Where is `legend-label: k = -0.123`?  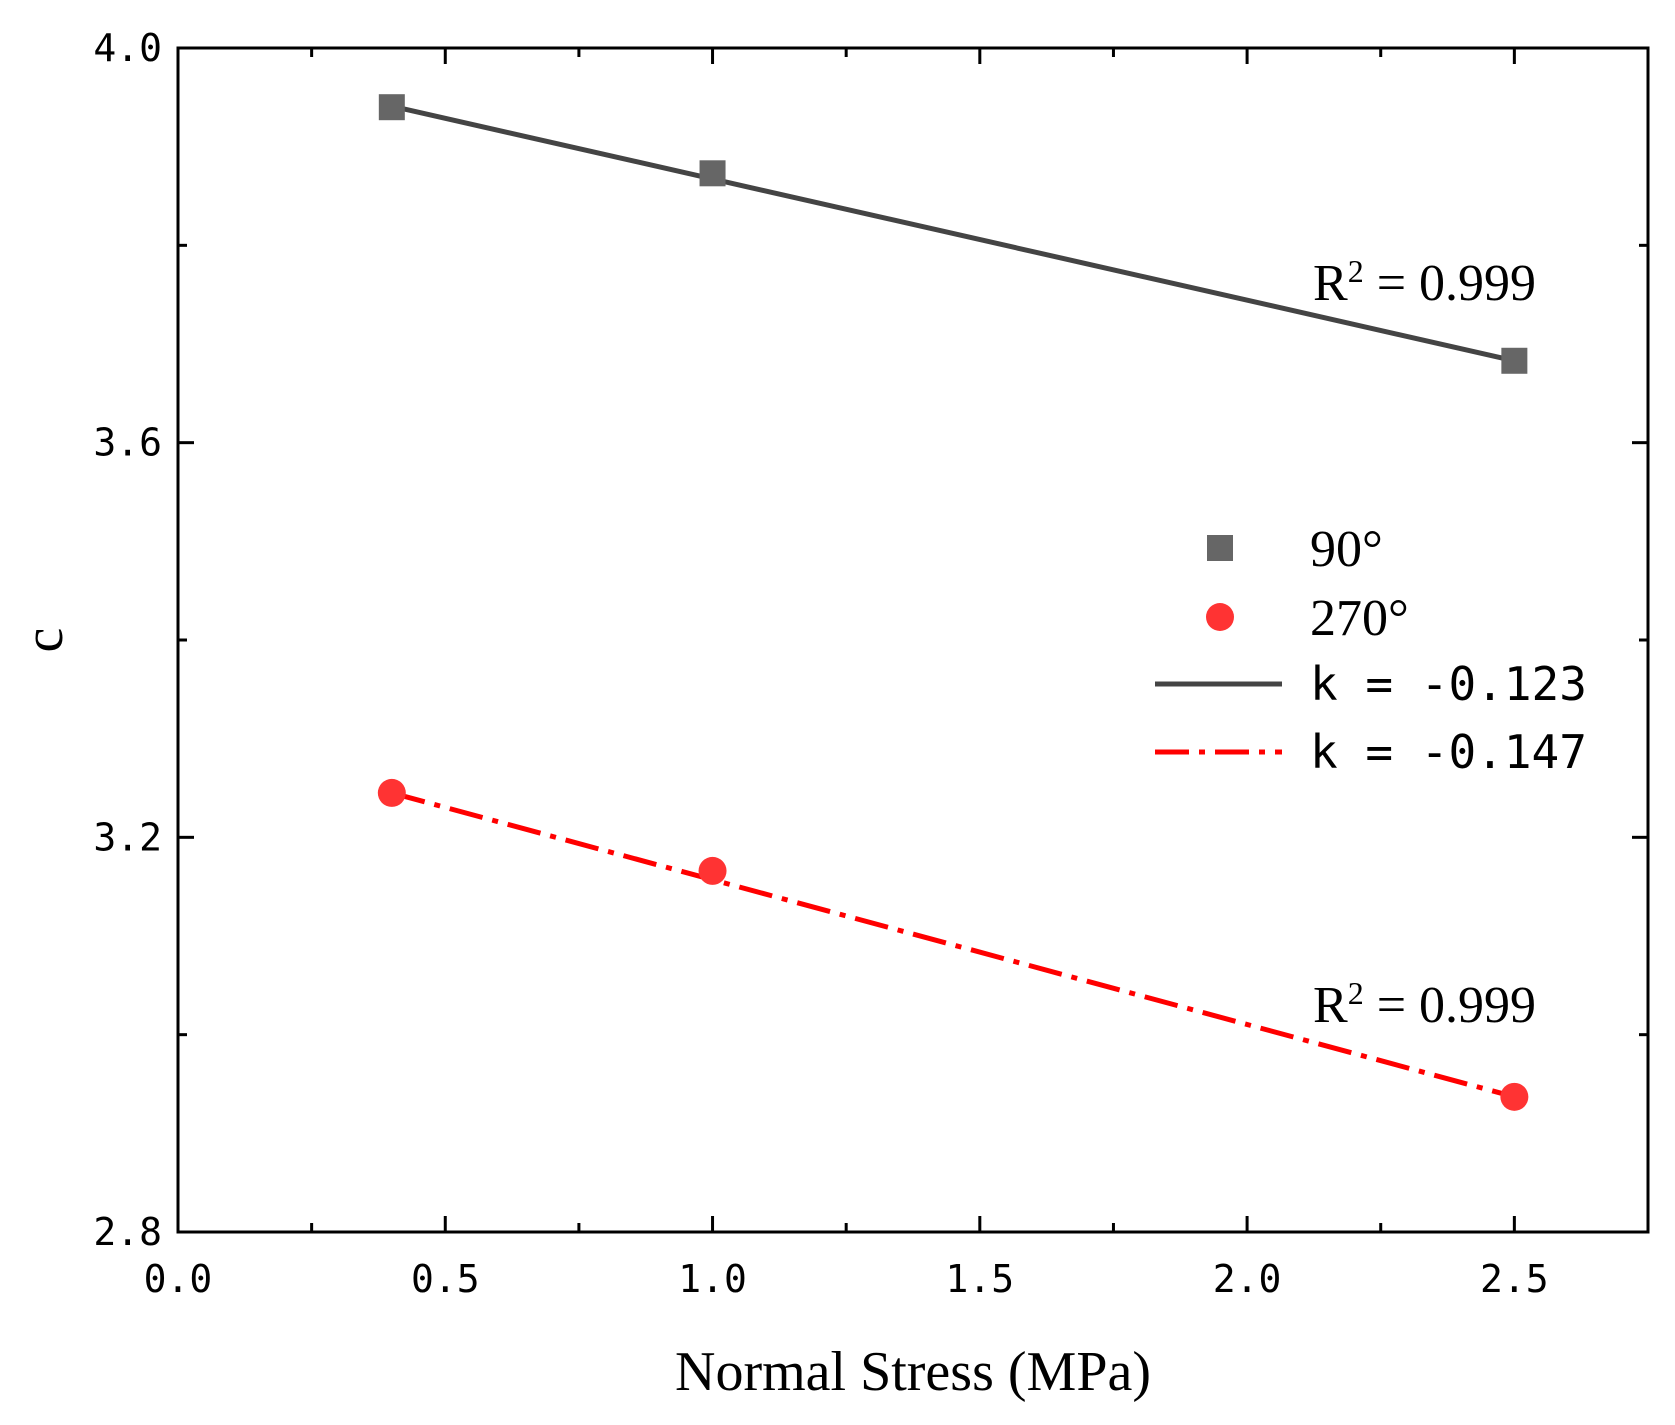
legend-label: k = -0.123 is located at coordinates (1448, 684).